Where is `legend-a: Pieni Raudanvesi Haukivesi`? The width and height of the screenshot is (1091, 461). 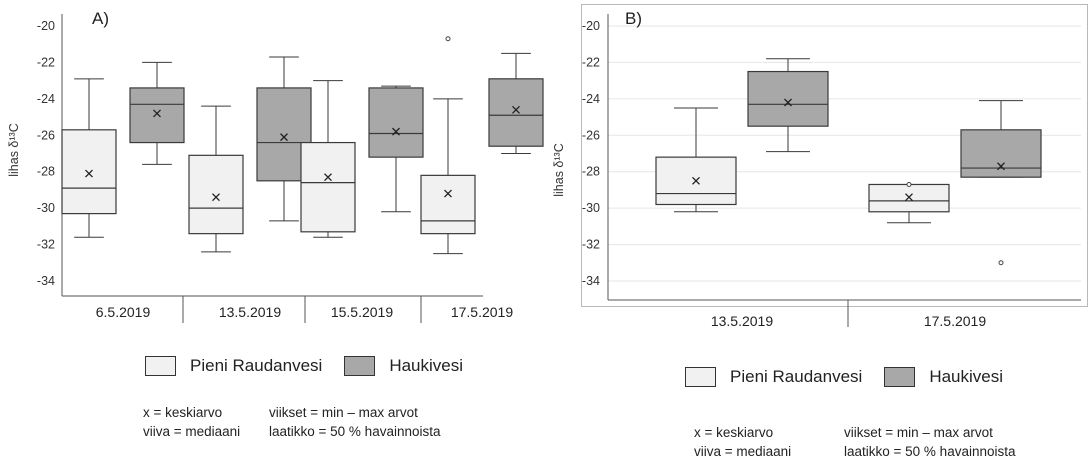 legend-a: Pieni Raudanvesi Haukivesi is located at coordinates (315, 366).